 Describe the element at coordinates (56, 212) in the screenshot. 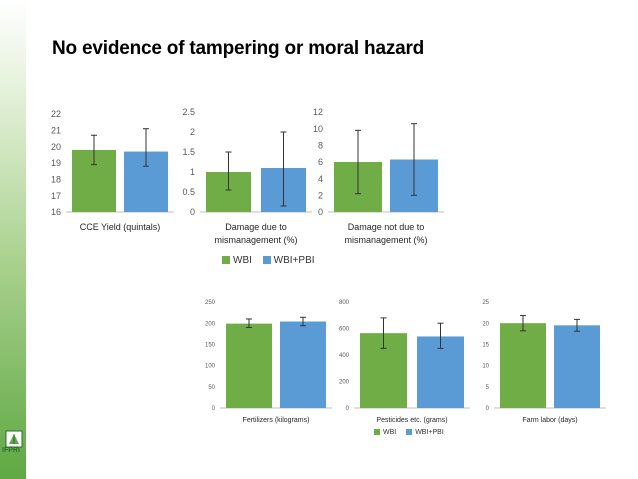

I see `y-tick-label: 16` at that location.